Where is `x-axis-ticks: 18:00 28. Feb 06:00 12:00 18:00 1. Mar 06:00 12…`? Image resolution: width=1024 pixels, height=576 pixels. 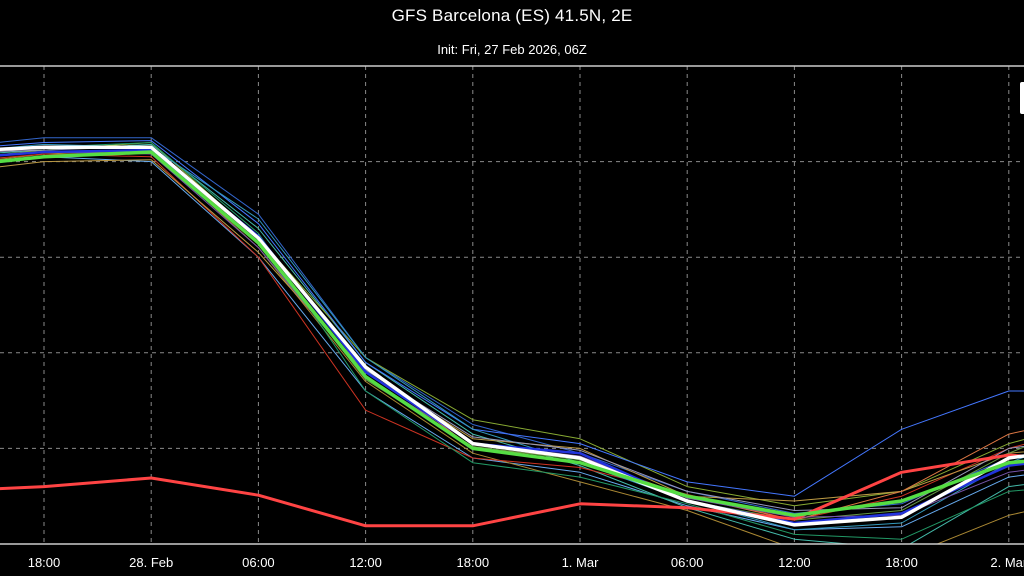
x-axis-ticks: 18:00 28. Feb 06:00 12:00 18:00 1. Mar 06:00 12… is located at coordinates (526, 562).